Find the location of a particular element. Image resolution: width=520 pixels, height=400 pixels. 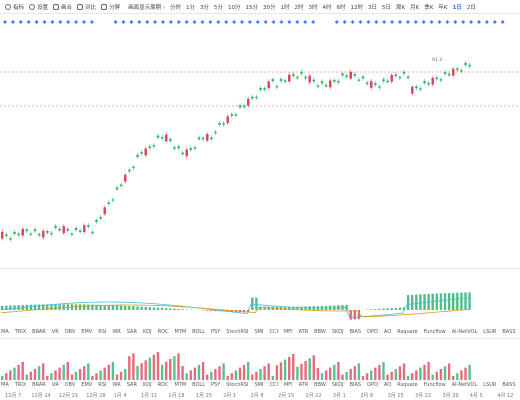

indicator-tab-13: PSY is located at coordinates (216, 332).